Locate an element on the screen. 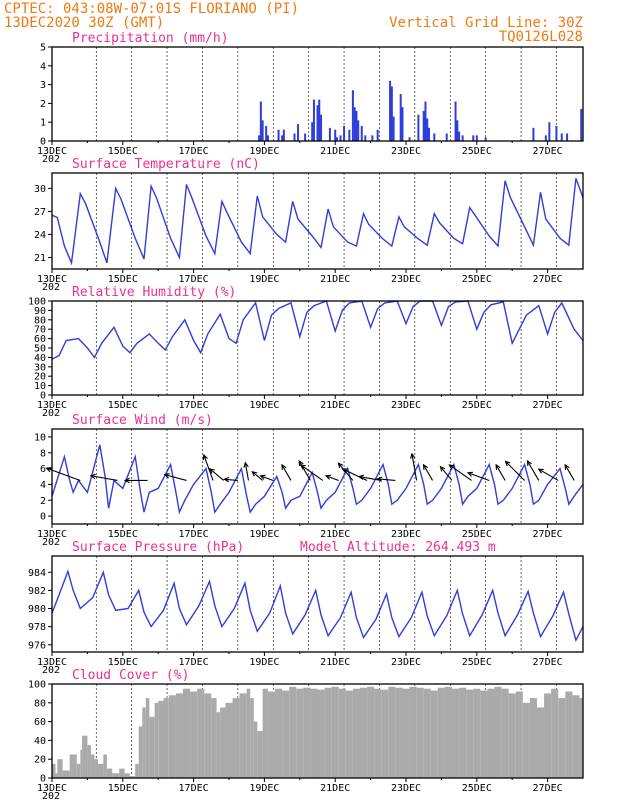  panel-title: Surface Pressure (hPa) is located at coordinates (158, 547).